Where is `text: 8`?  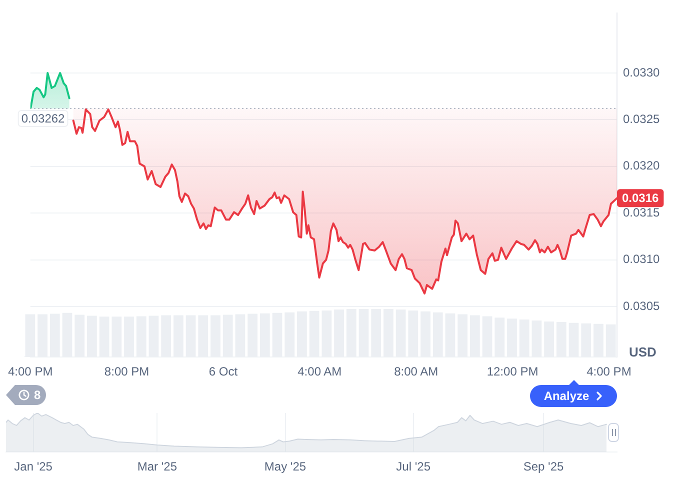
text: 8 is located at coordinates (37, 395).